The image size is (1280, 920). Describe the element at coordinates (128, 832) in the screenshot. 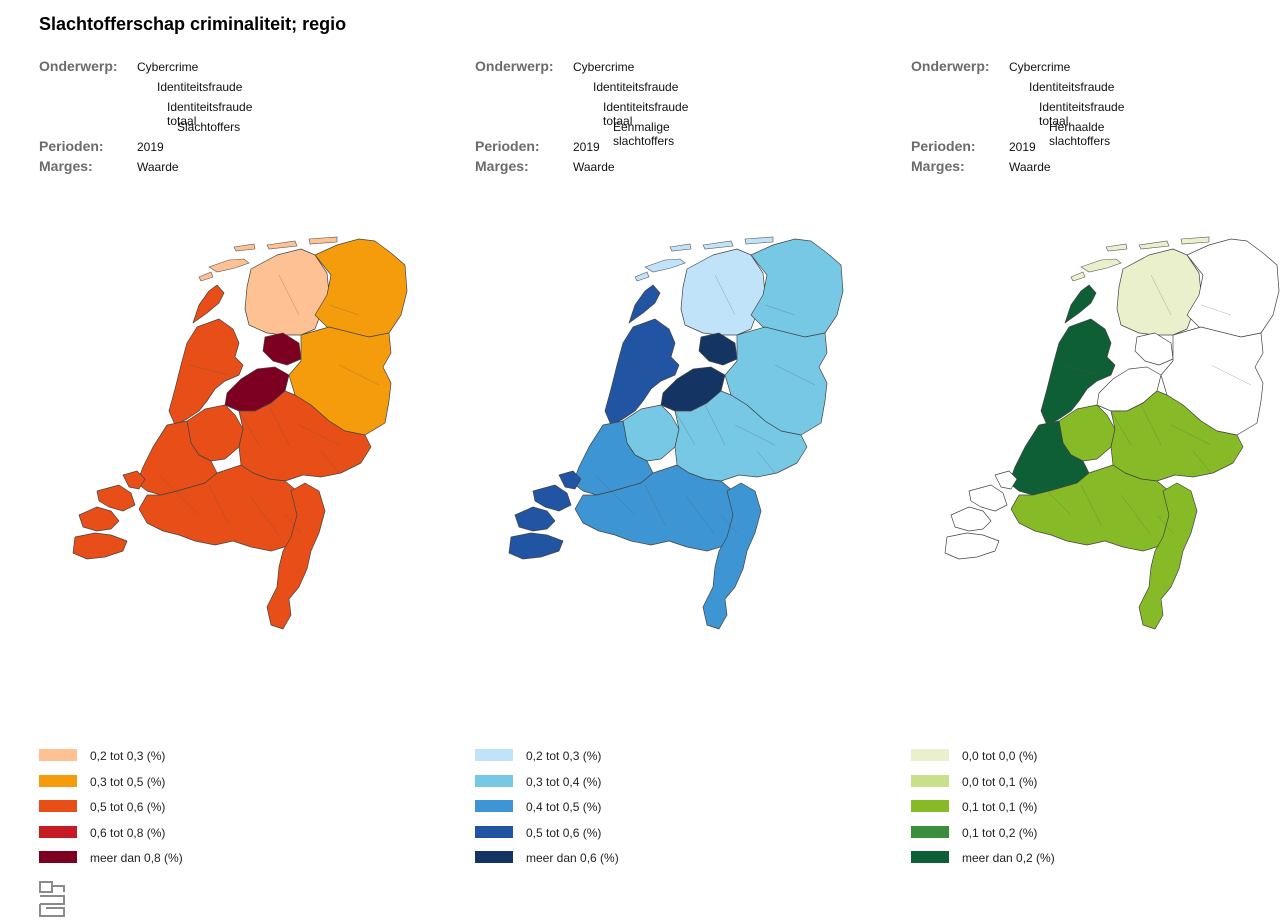

I see `legend-label: 0,6 tot 0,8 (%)` at that location.